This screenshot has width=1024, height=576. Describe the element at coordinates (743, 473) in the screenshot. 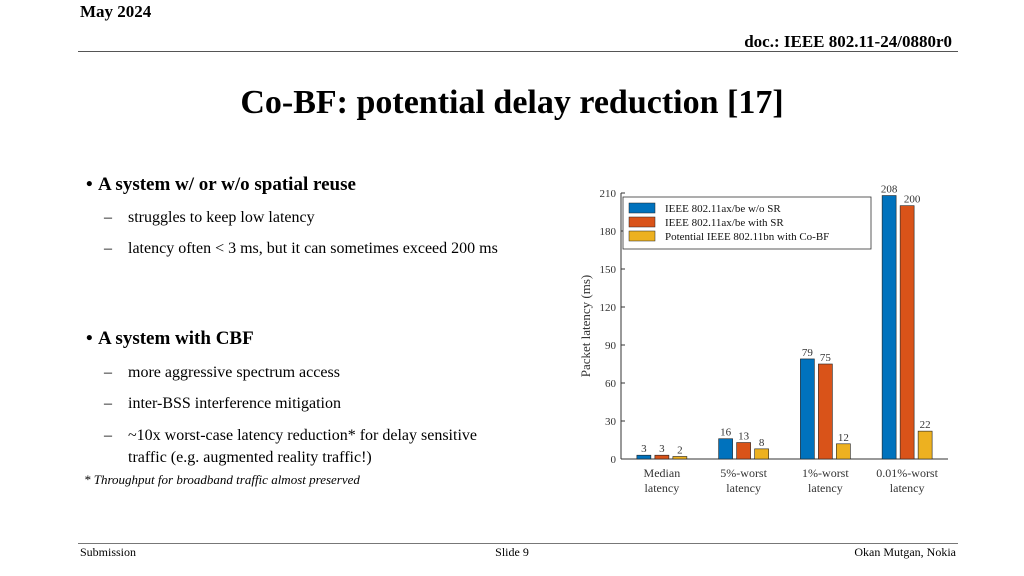

I see `x-tick-label: 5%-worst` at that location.